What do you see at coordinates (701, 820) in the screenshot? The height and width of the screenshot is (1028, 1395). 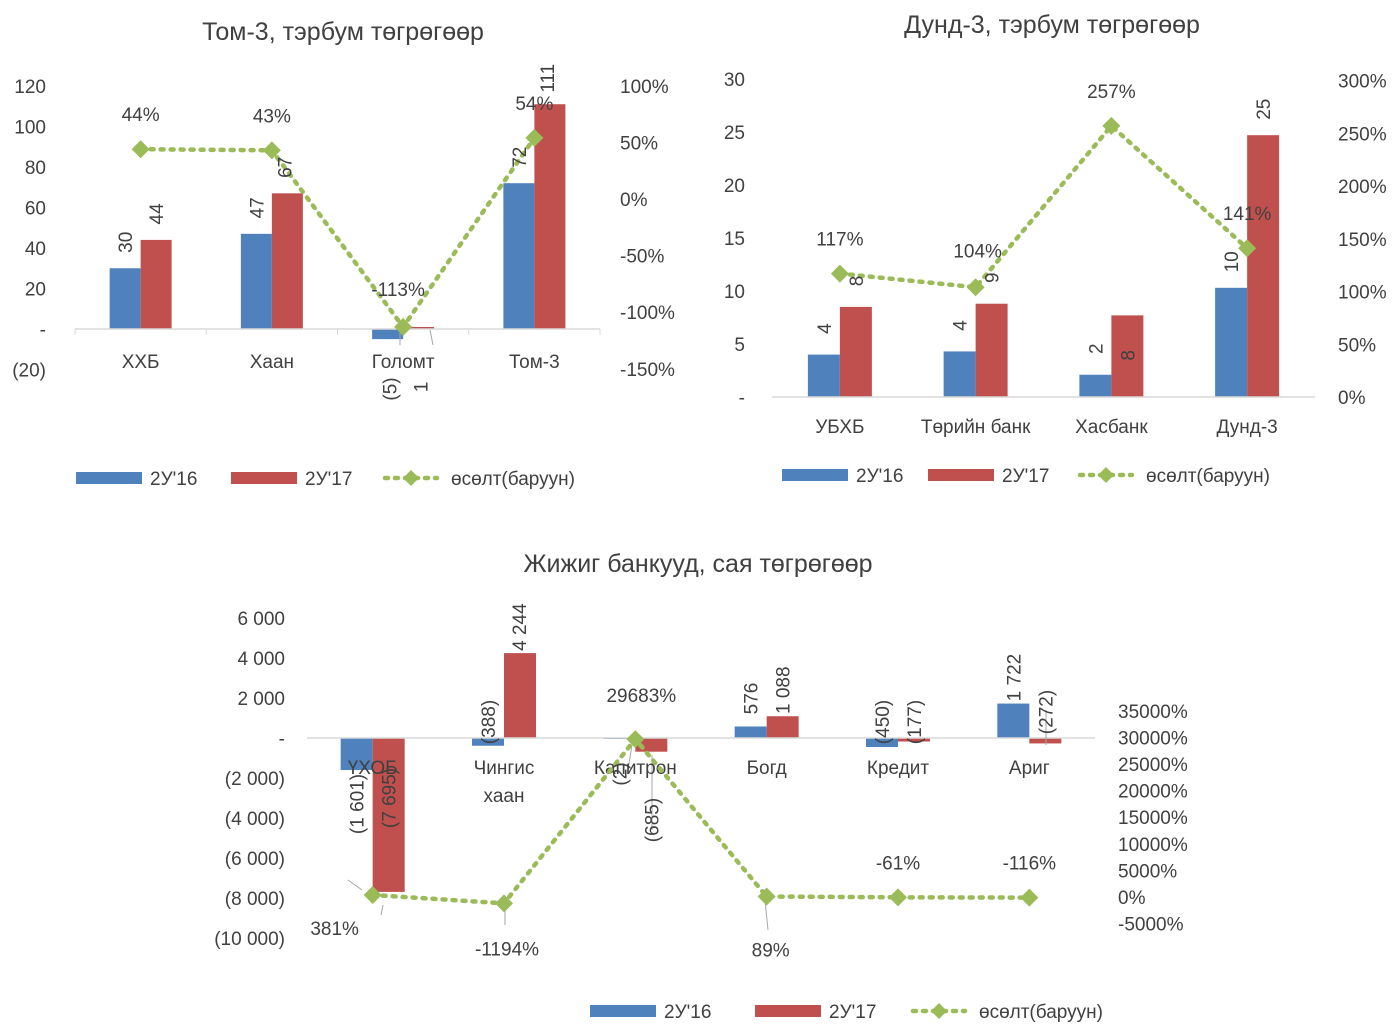 I see `growth-line-small` at bounding box center [701, 820].